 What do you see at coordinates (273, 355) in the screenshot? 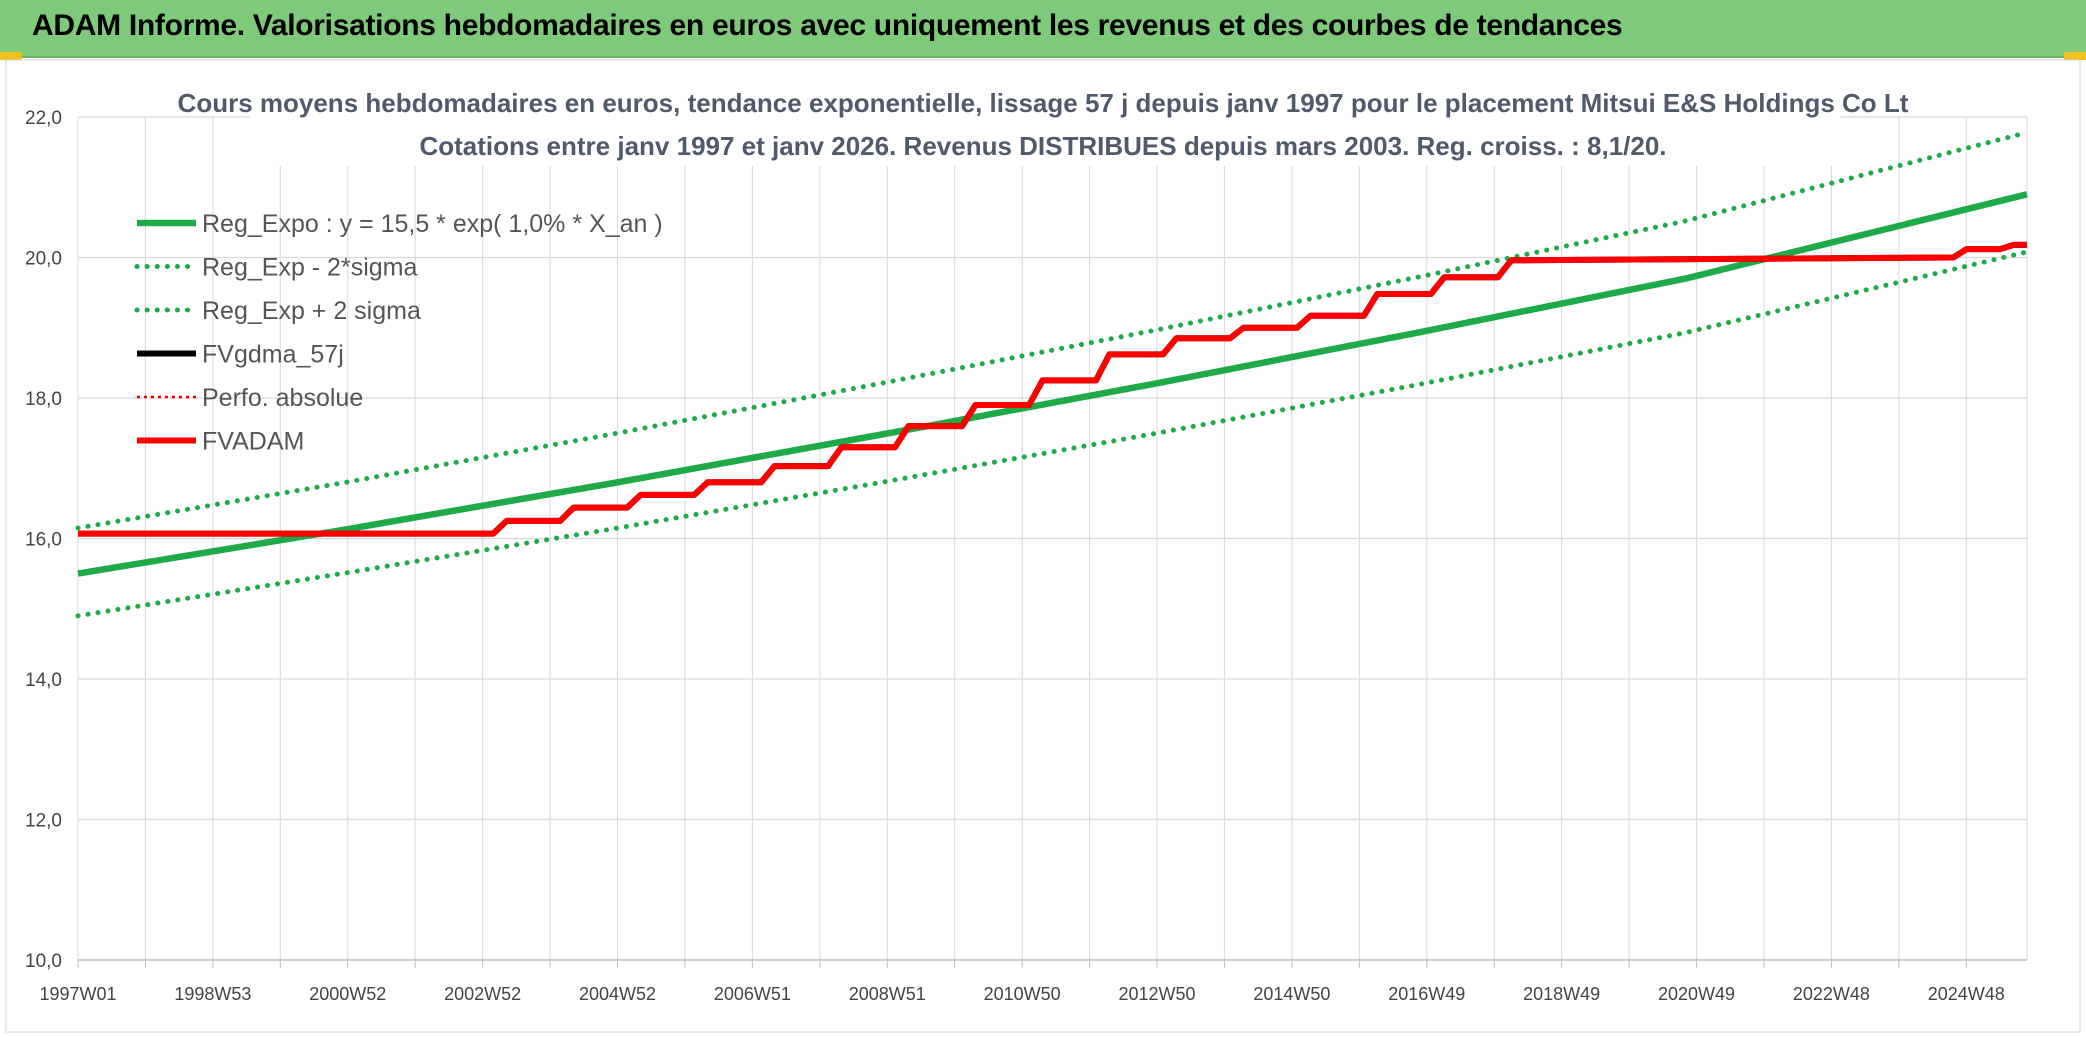
I see `legend-label: FVgdma_57j` at bounding box center [273, 355].